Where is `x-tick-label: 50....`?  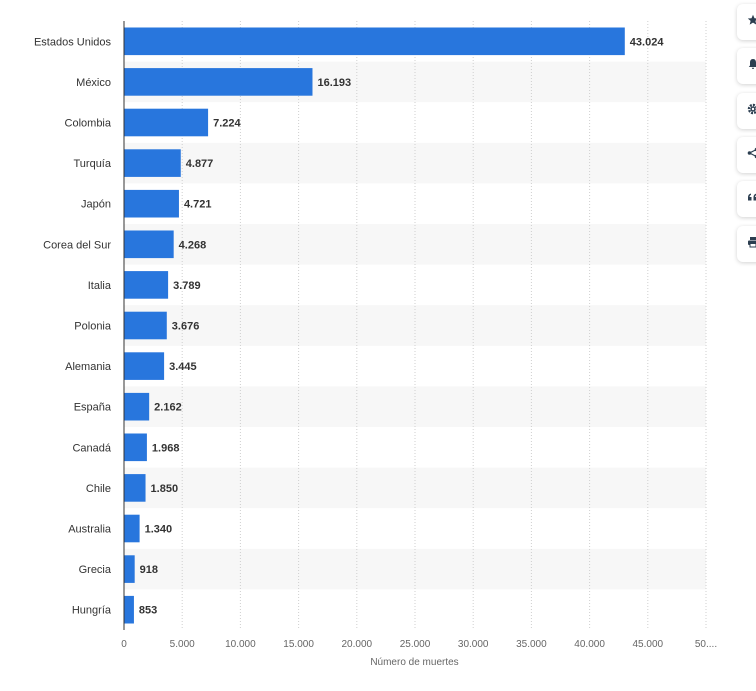
x-tick-label: 50.... is located at coordinates (706, 644).